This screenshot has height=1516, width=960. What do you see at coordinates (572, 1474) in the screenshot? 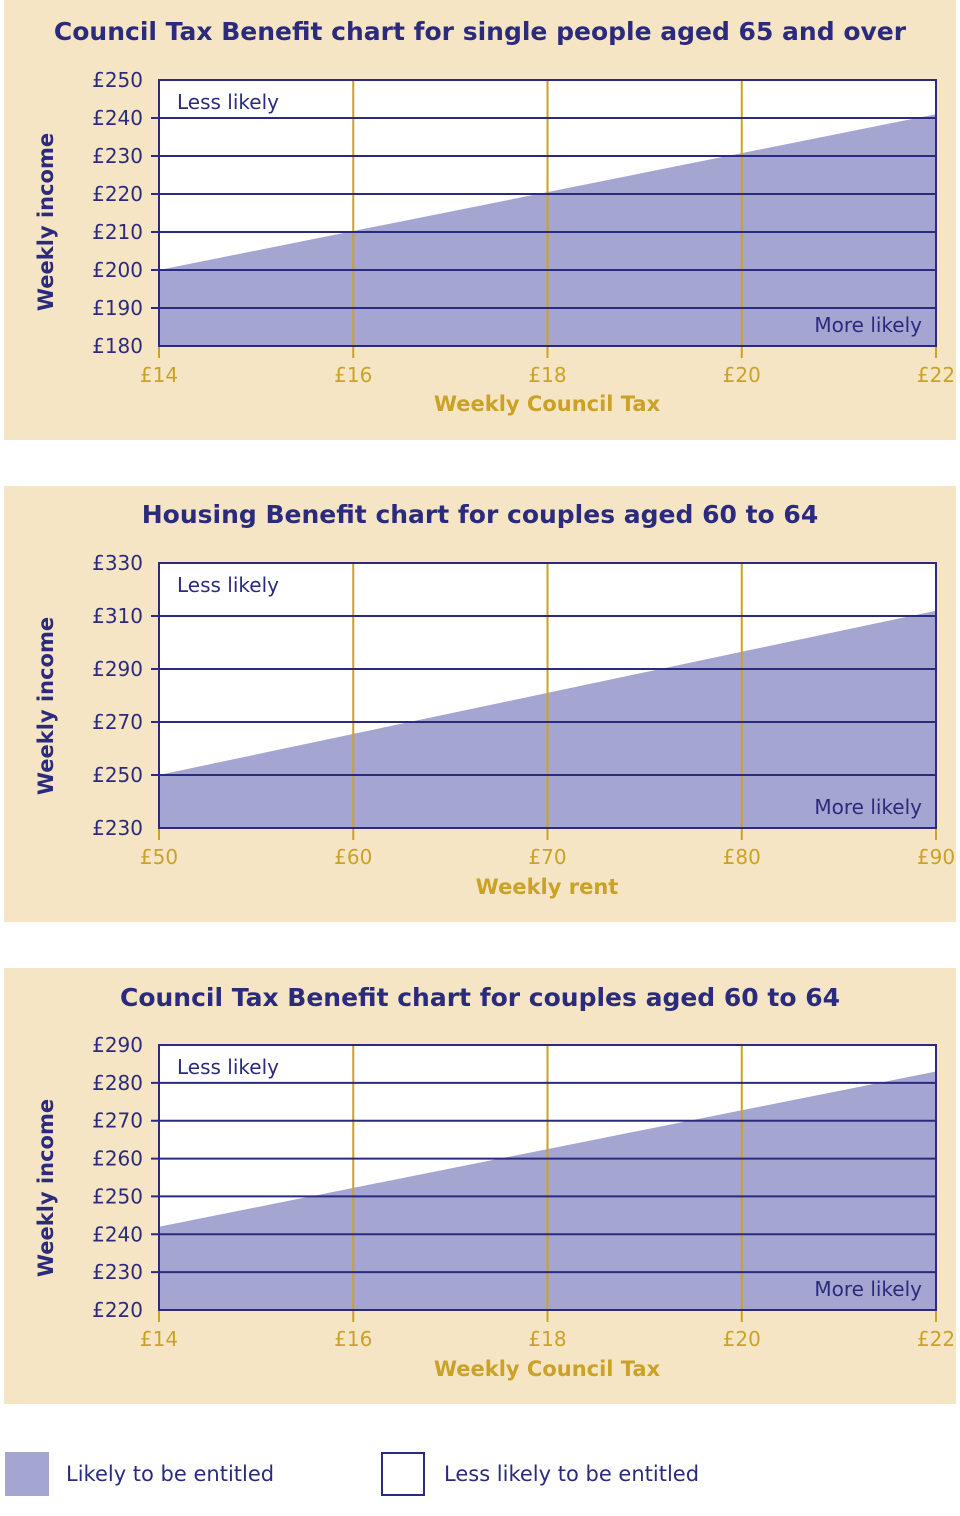
I see `legend-label-less-likely: Less likely to be entitled` at bounding box center [572, 1474].